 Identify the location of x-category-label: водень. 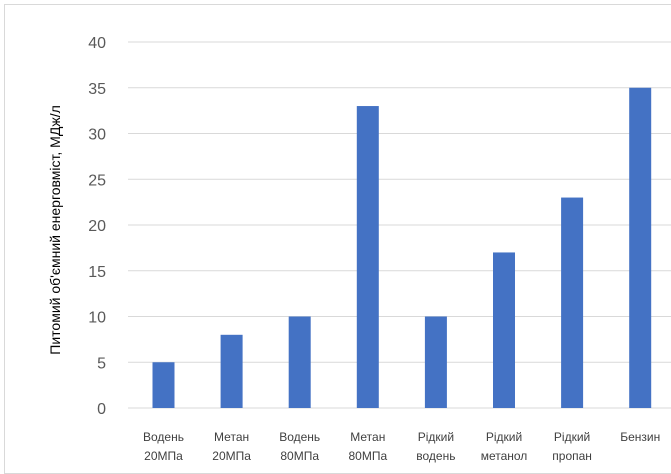
(435, 456).